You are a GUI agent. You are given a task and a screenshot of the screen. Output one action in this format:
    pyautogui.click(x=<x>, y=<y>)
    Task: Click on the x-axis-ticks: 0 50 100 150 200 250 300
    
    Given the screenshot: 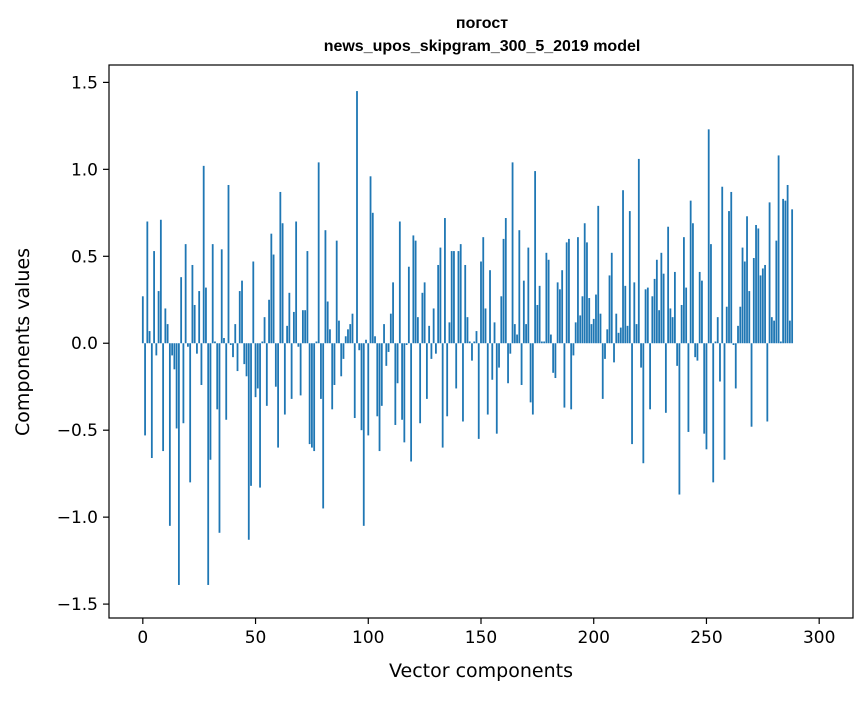 What is the action you would take?
    pyautogui.click(x=486, y=633)
    